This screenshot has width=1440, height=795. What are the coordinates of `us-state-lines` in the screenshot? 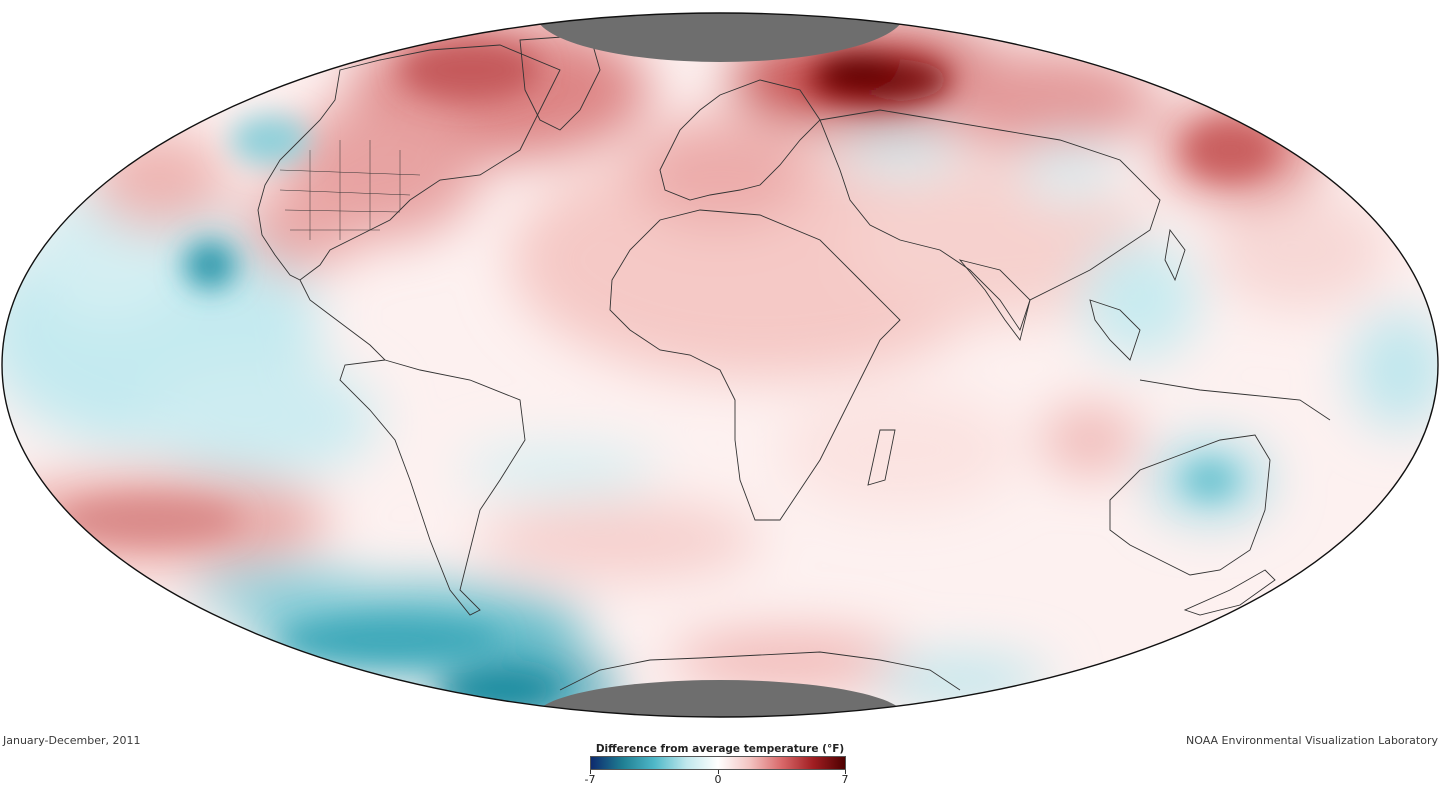 It's located at (350, 190).